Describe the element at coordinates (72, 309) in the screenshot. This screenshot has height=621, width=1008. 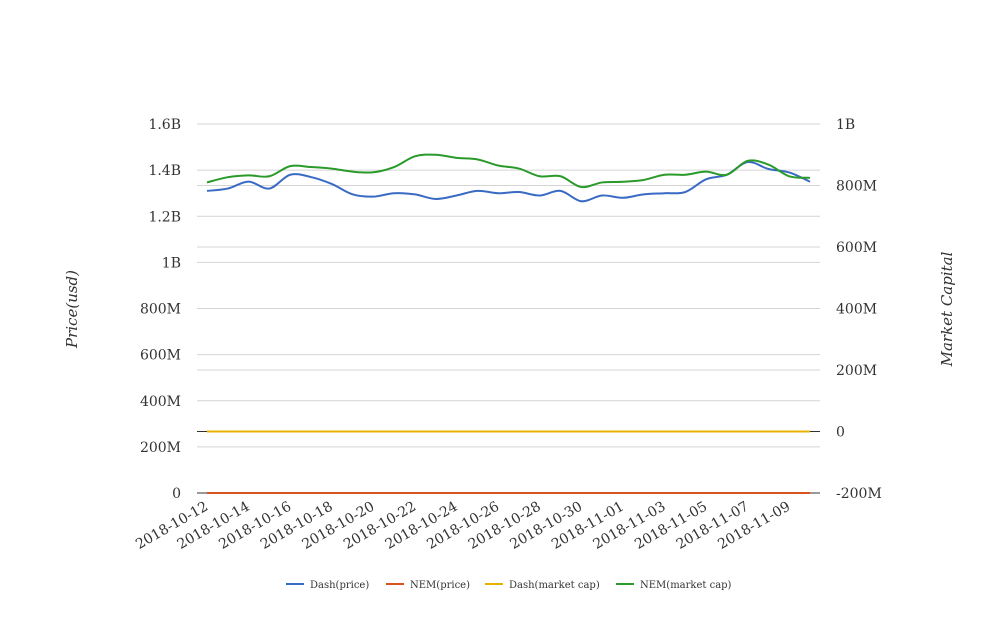
I see `y-axis-left-title: Price(usd)` at that location.